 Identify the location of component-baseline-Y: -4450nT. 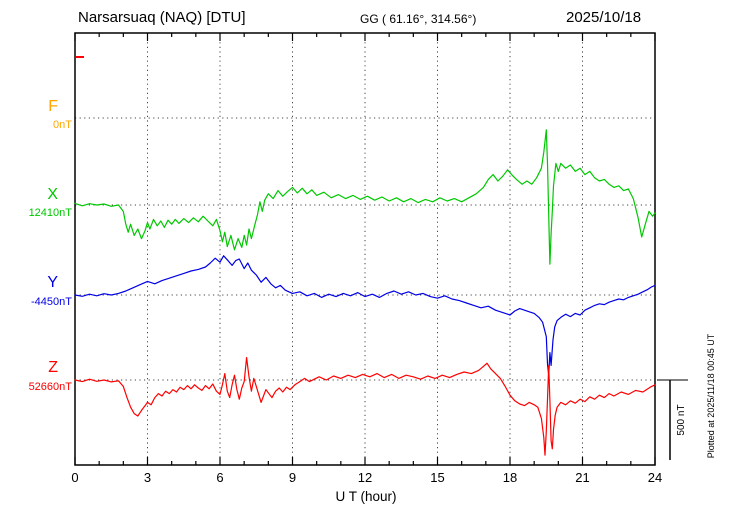
(51, 302).